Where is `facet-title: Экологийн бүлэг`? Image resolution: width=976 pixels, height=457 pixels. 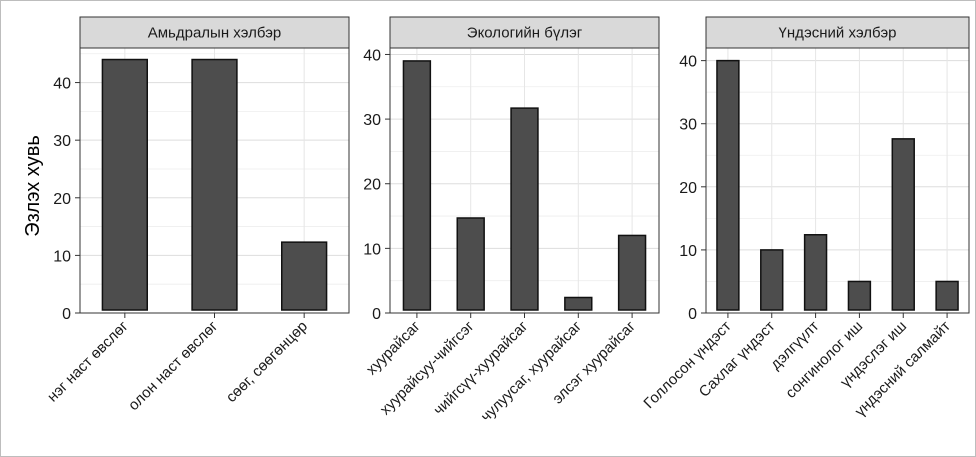 facet-title: Экологийн бүлэг is located at coordinates (525, 33).